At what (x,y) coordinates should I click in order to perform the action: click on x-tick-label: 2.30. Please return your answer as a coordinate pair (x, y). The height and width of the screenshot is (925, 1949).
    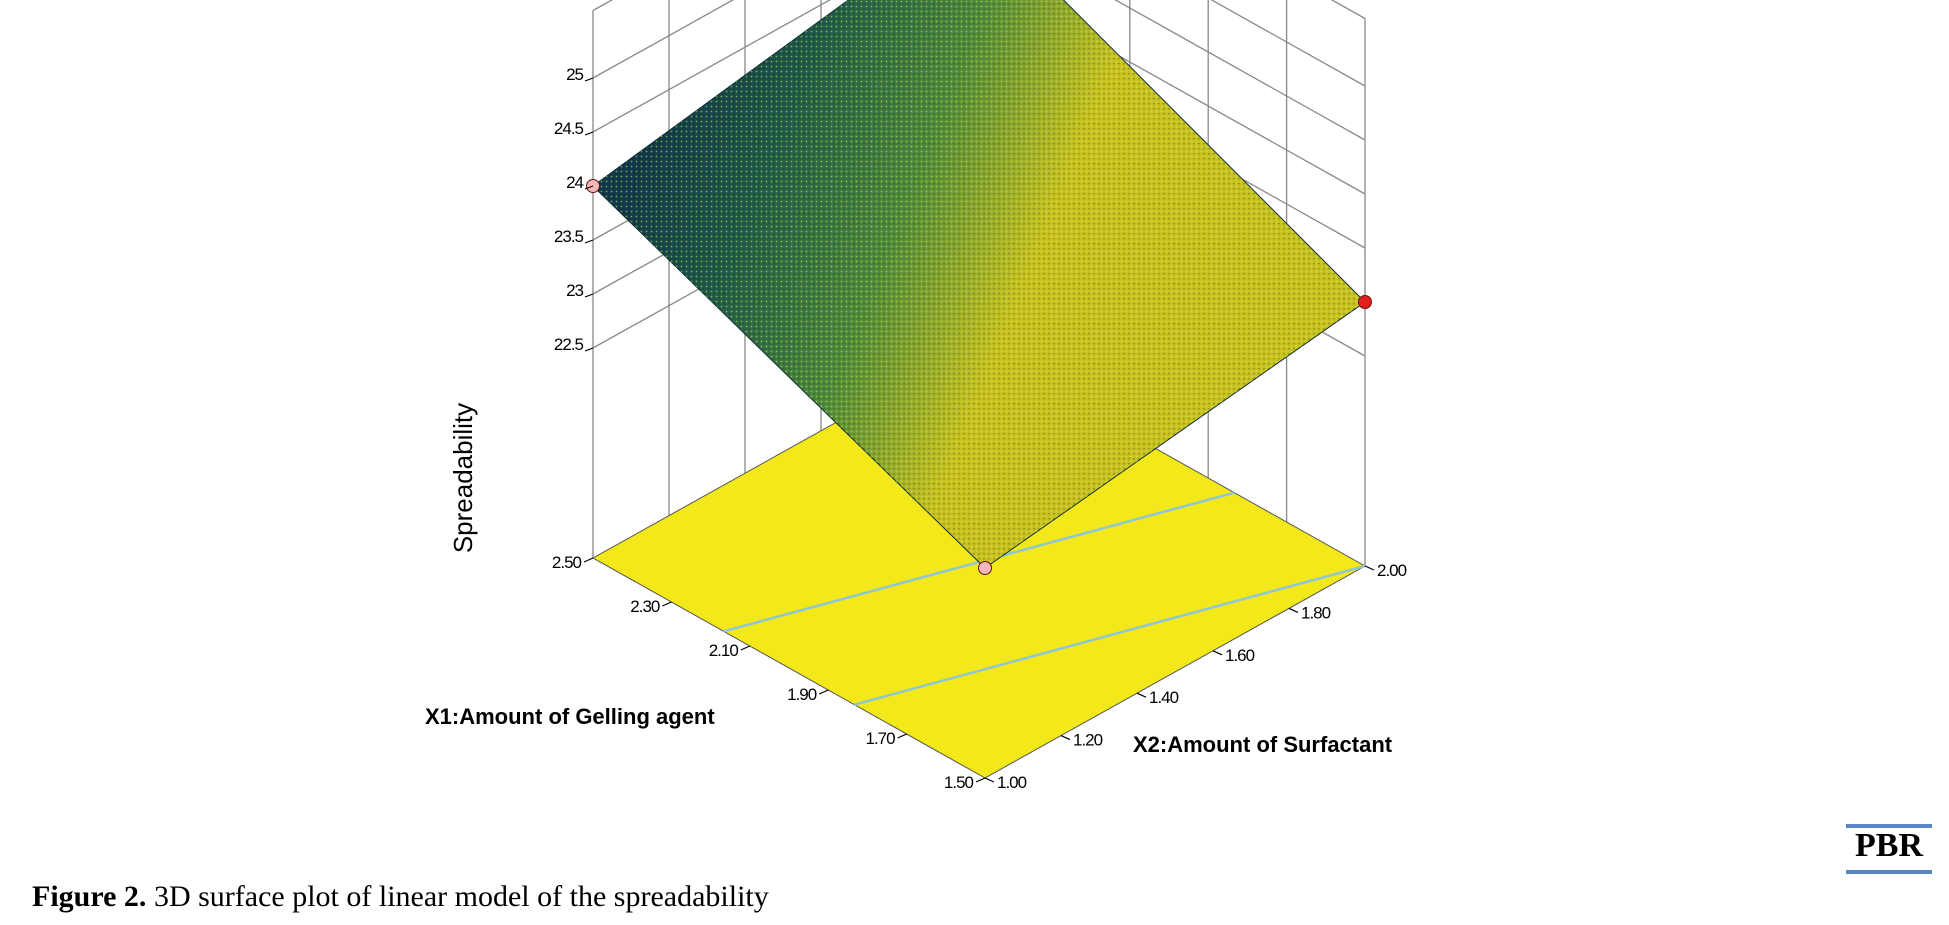
    Looking at the image, I should click on (645, 606).